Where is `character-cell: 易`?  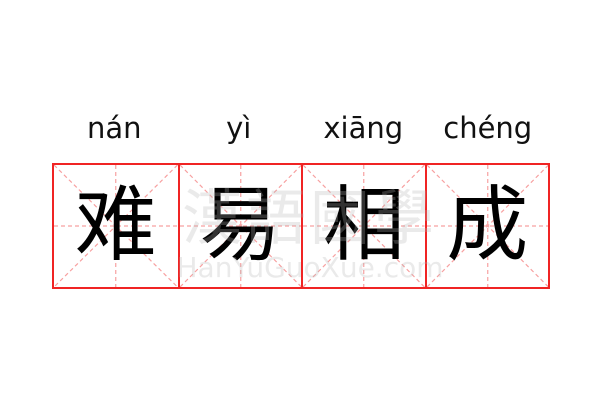 character-cell: 易 is located at coordinates (239, 226).